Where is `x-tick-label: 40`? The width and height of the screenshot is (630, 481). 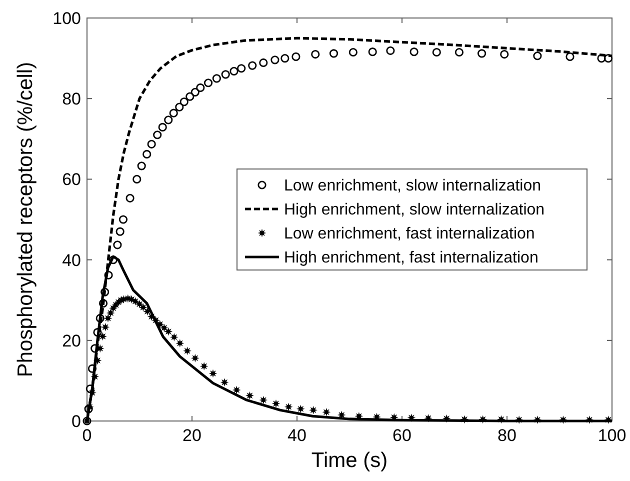
x-tick-label: 40 is located at coordinates (297, 435).